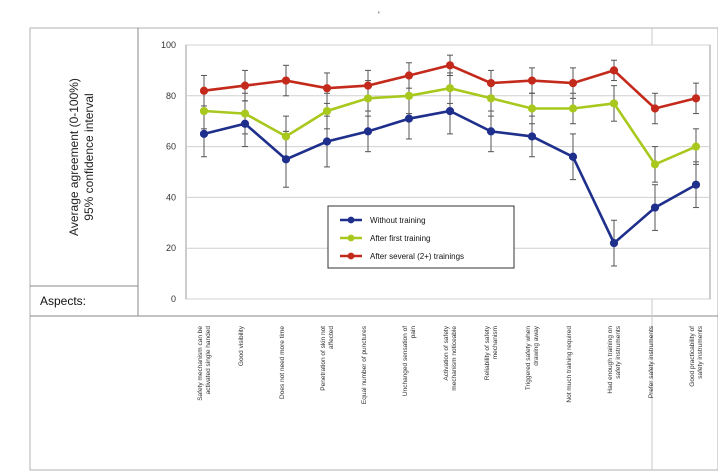  I want to click on category-label-line: Penetration of skin not, so click(323, 358).